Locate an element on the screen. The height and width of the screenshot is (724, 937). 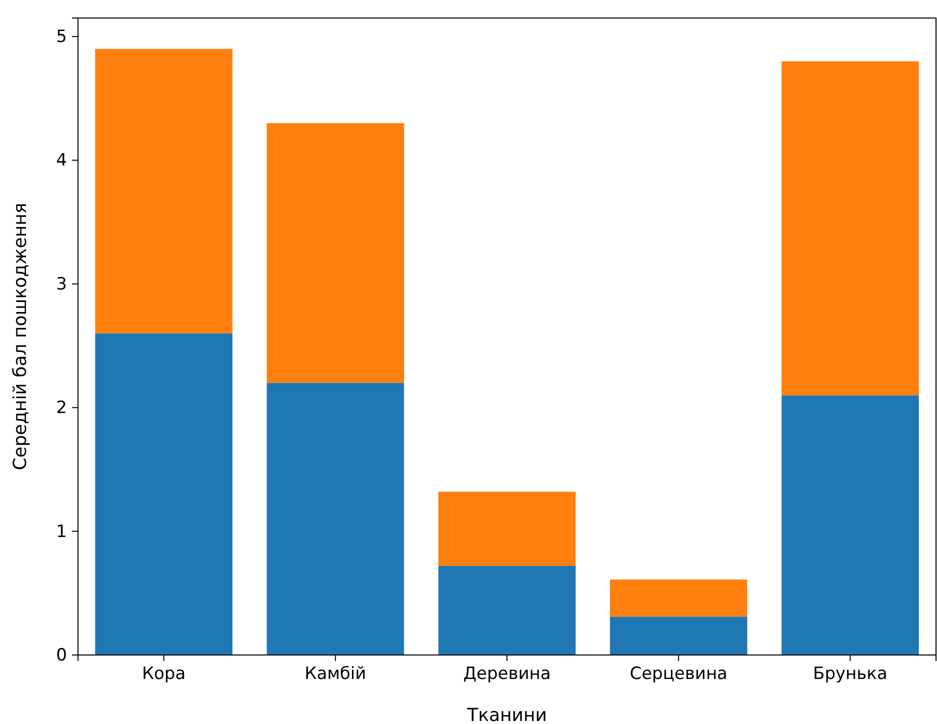
y-tick-label: 0 is located at coordinates (61, 655).